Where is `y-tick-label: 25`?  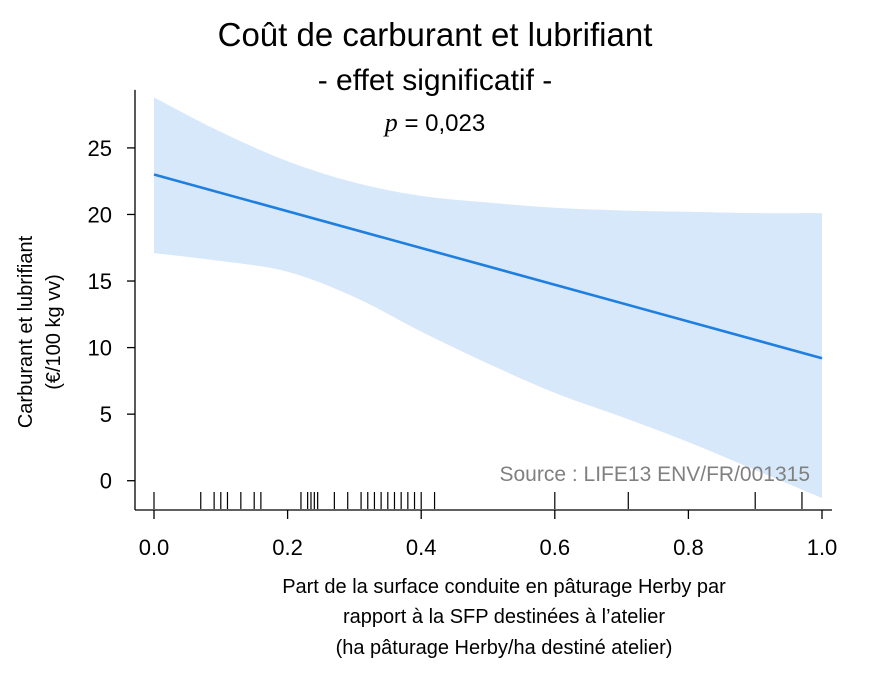 y-tick-label: 25 is located at coordinates (100, 148).